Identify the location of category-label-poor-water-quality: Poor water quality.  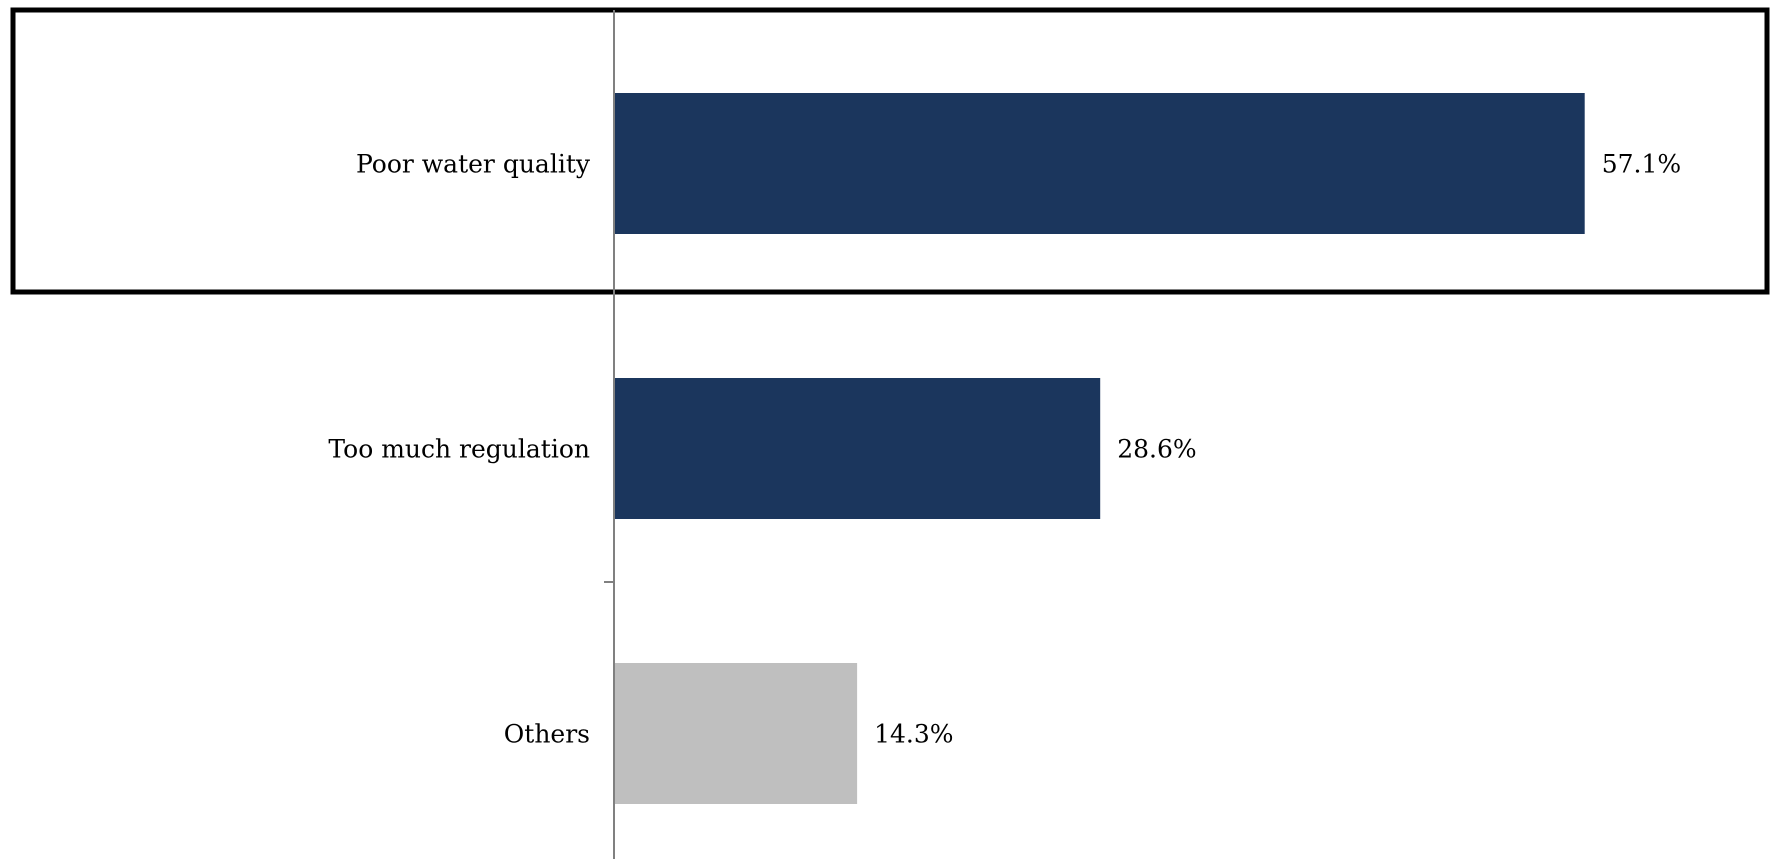
(473, 164).